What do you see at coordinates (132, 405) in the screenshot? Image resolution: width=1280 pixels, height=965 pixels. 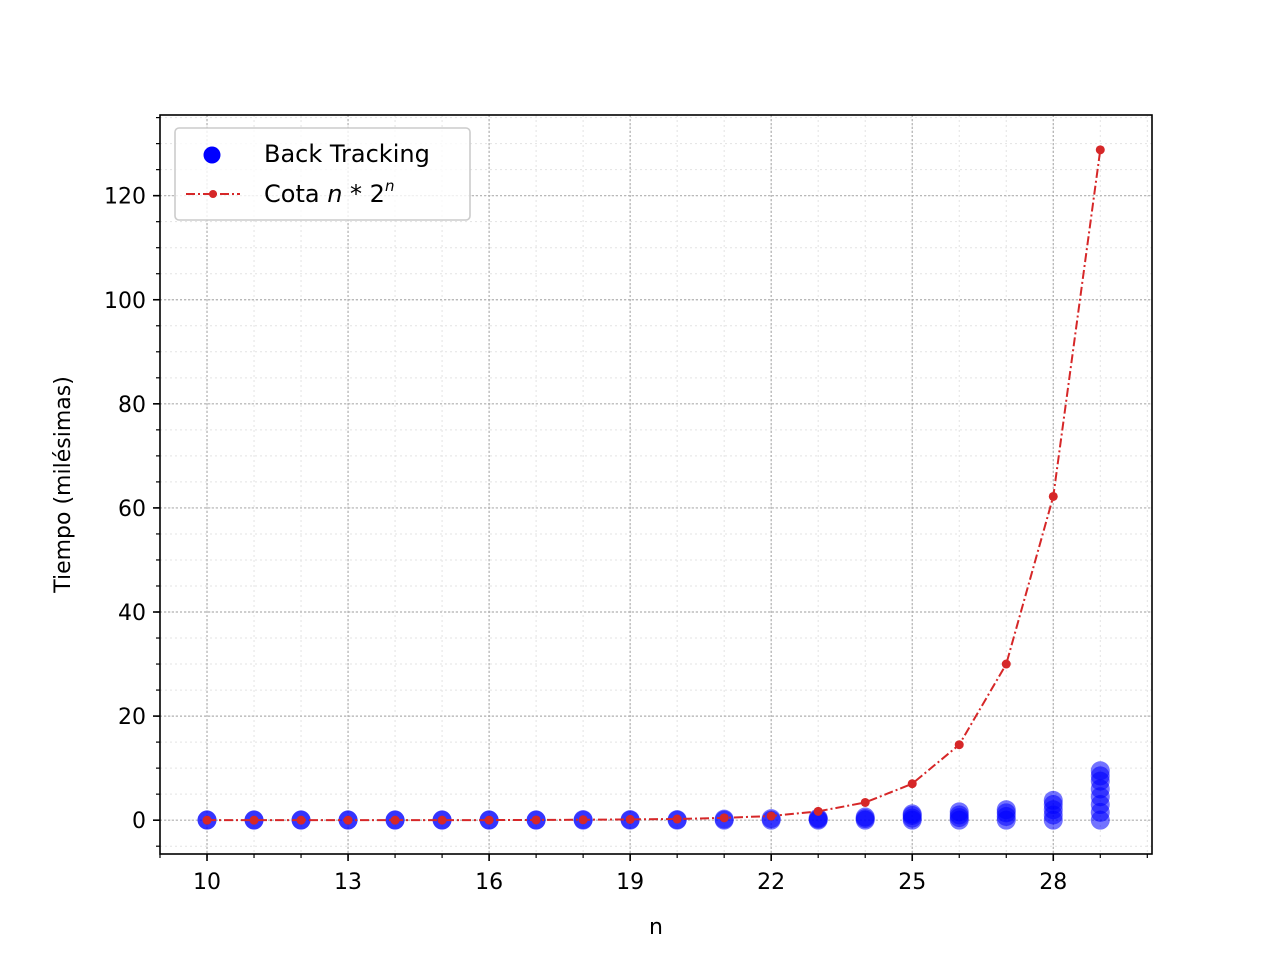 I see `y-tick-label: 80` at bounding box center [132, 405].